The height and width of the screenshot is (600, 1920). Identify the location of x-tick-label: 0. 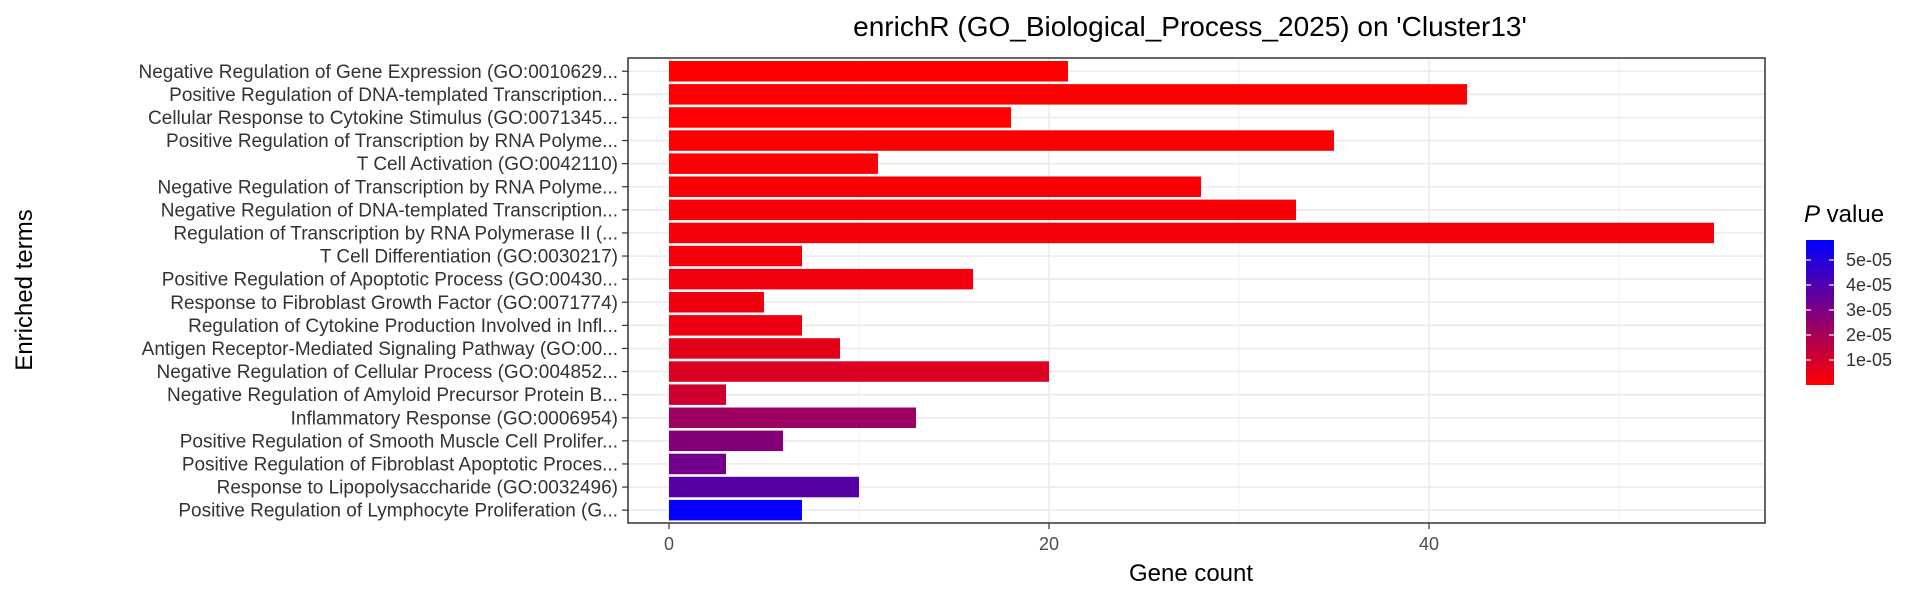
(669, 544).